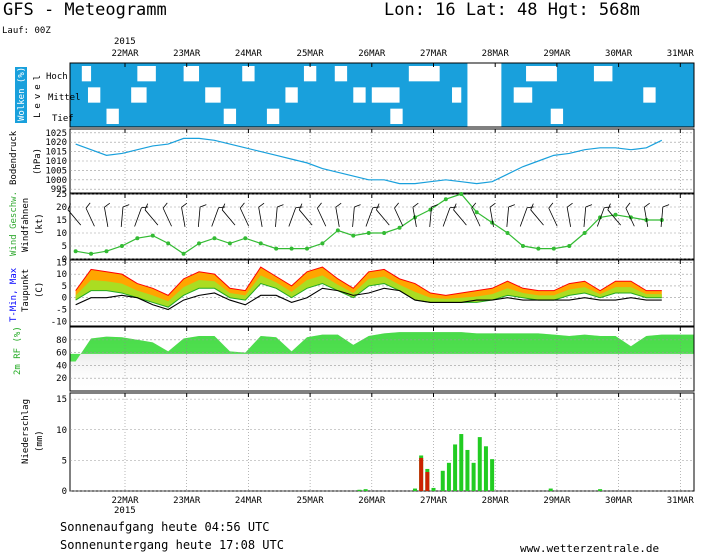 The height and width of the screenshot is (553, 708). Describe the element at coordinates (382, 344) in the screenshot. I see `humidity-mask` at that location.